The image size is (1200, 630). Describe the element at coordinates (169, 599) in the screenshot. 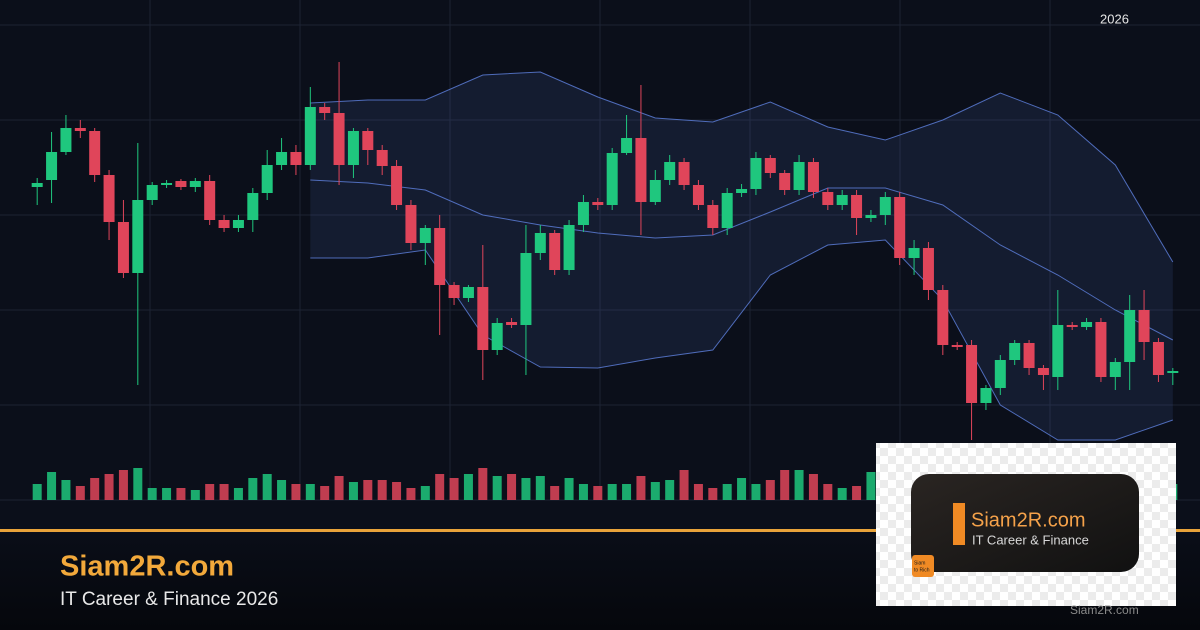

I see `footer-tagline: IT Career & Finance 2026` at that location.